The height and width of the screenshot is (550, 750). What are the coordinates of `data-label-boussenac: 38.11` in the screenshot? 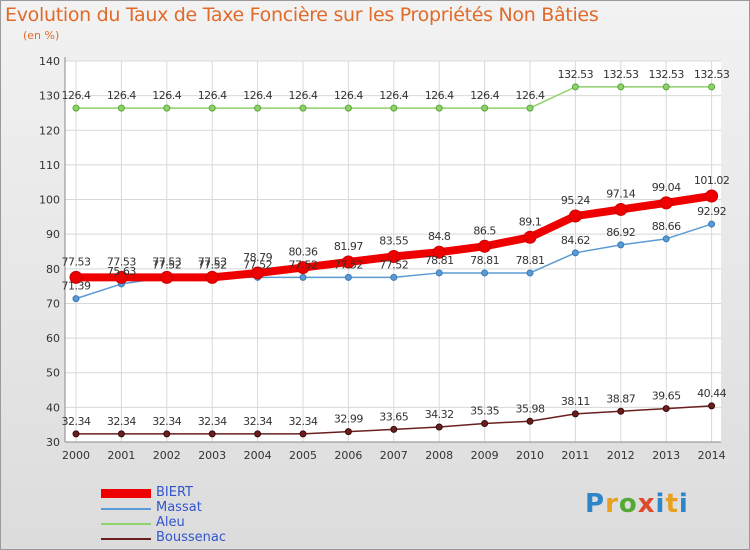 It's located at (575, 401).